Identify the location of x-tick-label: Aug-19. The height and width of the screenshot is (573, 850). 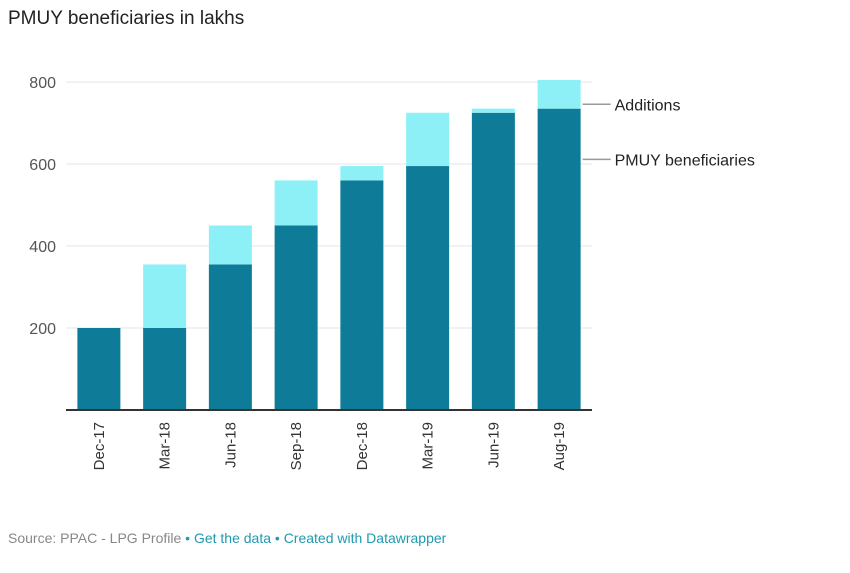
(559, 446).